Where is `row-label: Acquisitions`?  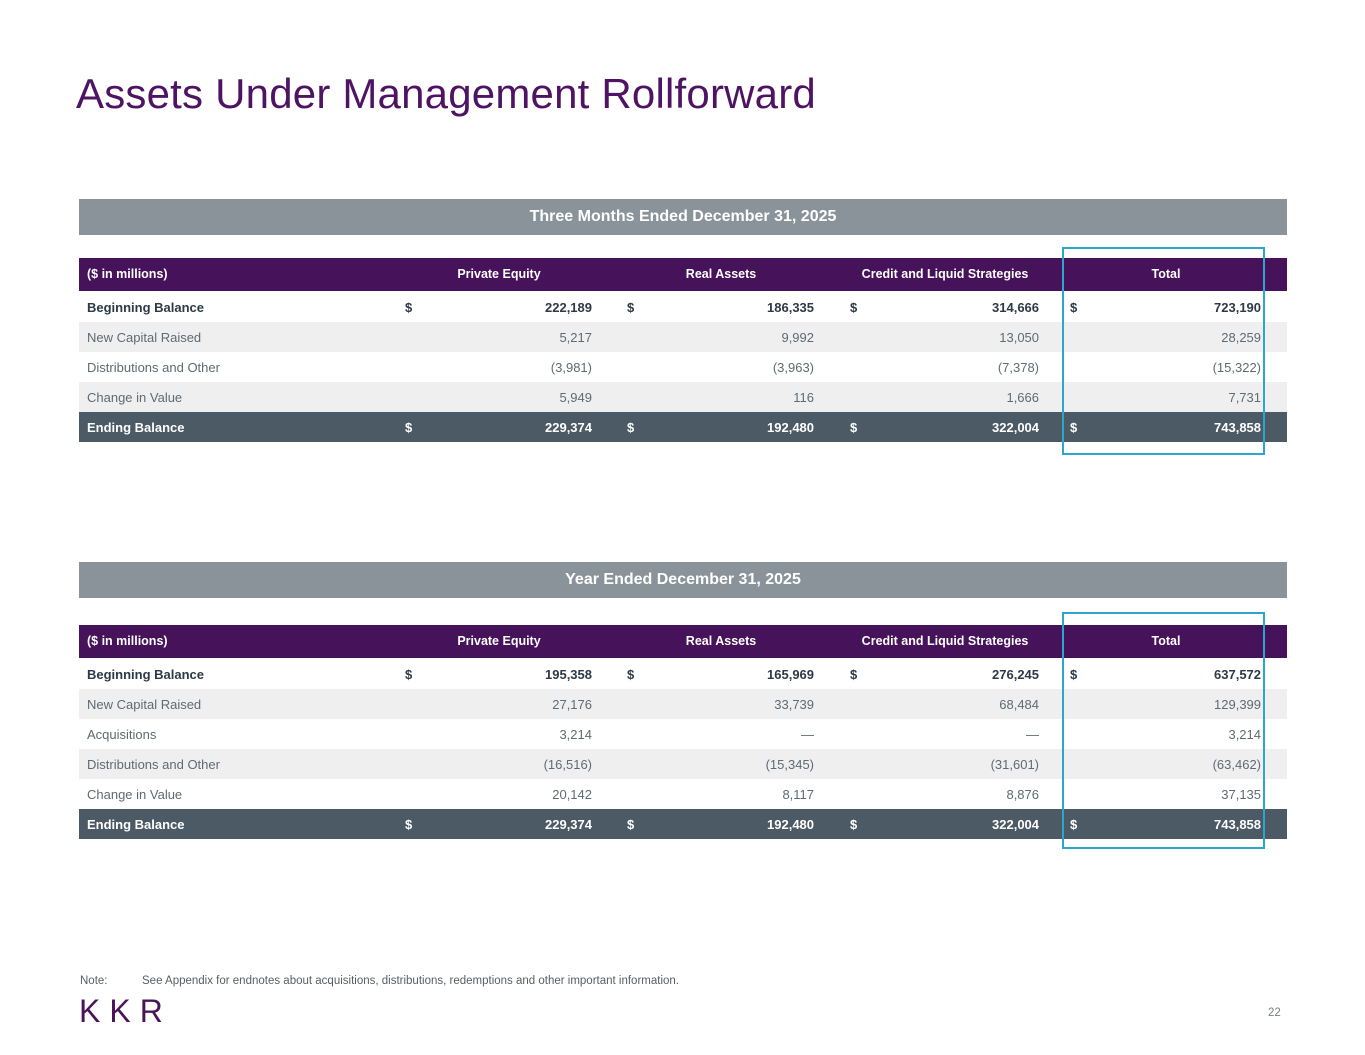
row-label: Acquisitions is located at coordinates (122, 734).